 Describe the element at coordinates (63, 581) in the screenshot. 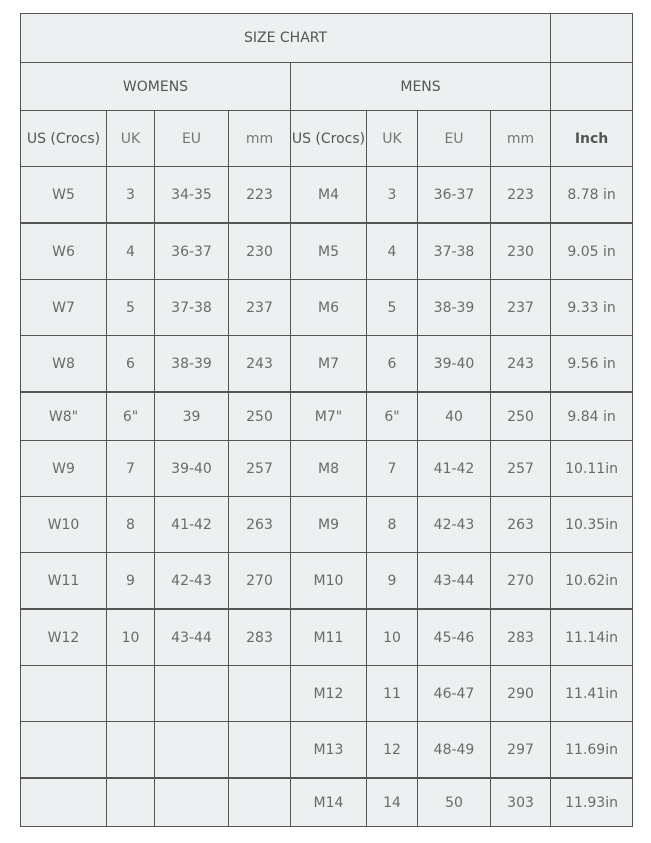

I see `table-cell: W11` at that location.